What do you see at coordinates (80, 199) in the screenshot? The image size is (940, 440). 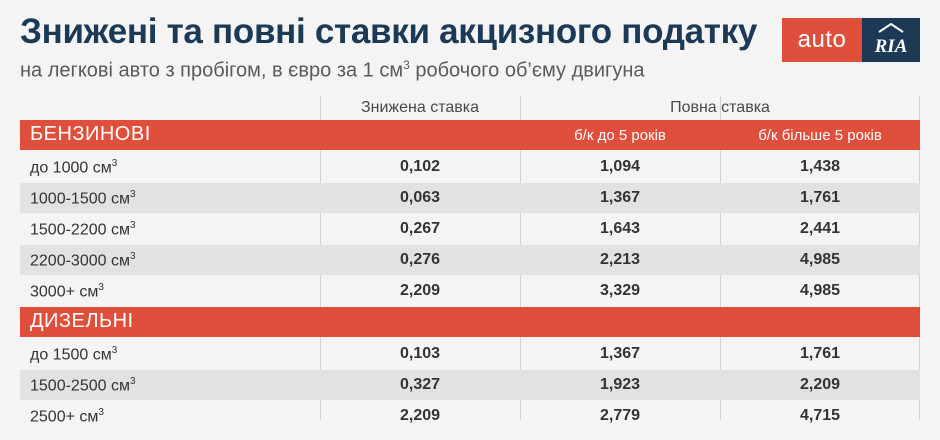 I see `row-label-text: 1000-1500 см` at bounding box center [80, 199].